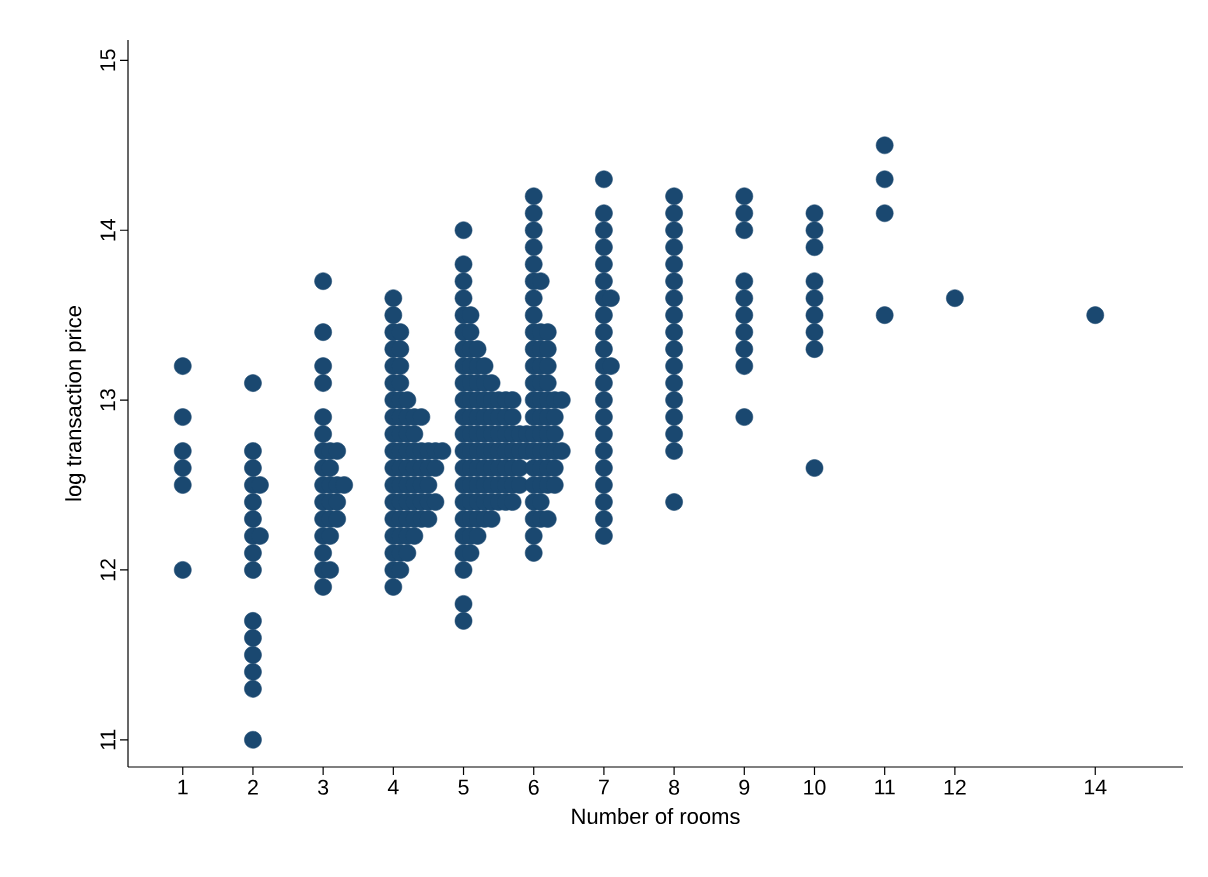 The image size is (1208, 877). I want to click on y-tick-label: 13, so click(108, 400).